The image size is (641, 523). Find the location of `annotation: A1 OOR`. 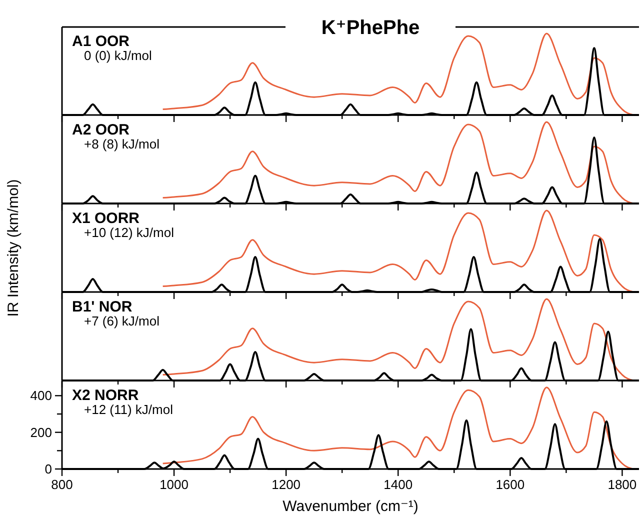

annotation: A1 OOR is located at coordinates (101, 41).